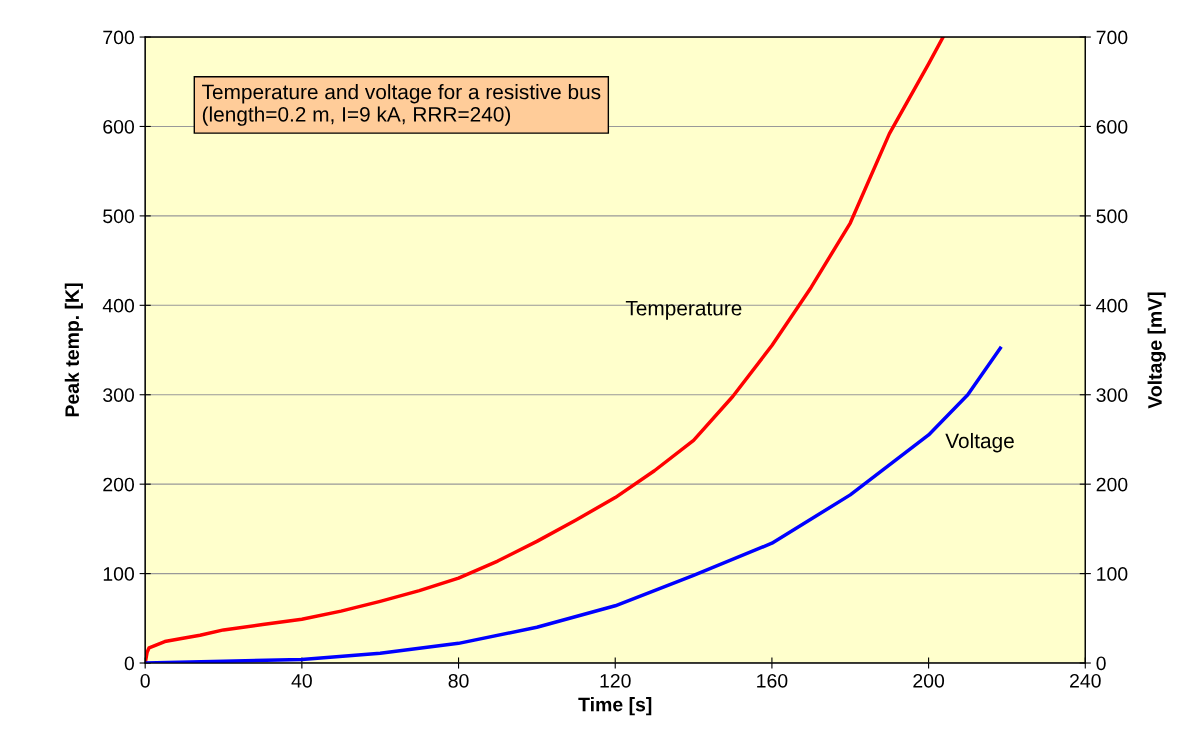  I want to click on y2-tick-label: 600, so click(1112, 126).